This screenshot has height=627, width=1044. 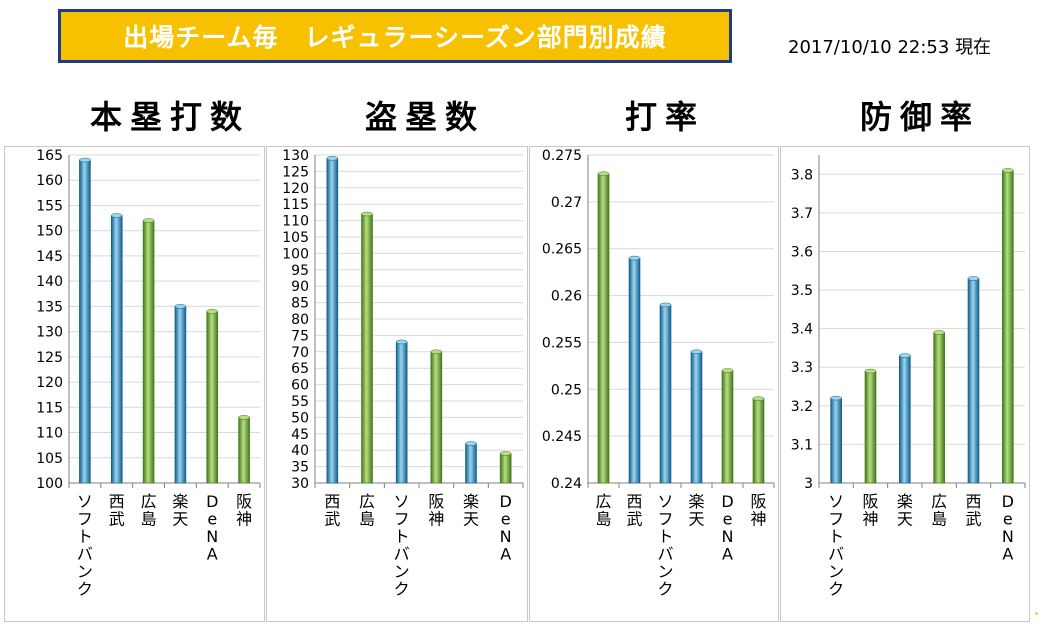 What do you see at coordinates (802, 175) in the screenshot?
I see `y-tick-label: 3.8` at bounding box center [802, 175].